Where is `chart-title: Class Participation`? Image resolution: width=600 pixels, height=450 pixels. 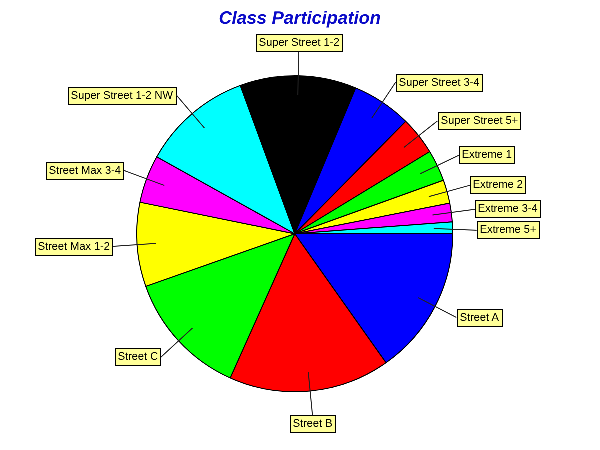 chart-title: Class Participation is located at coordinates (300, 18).